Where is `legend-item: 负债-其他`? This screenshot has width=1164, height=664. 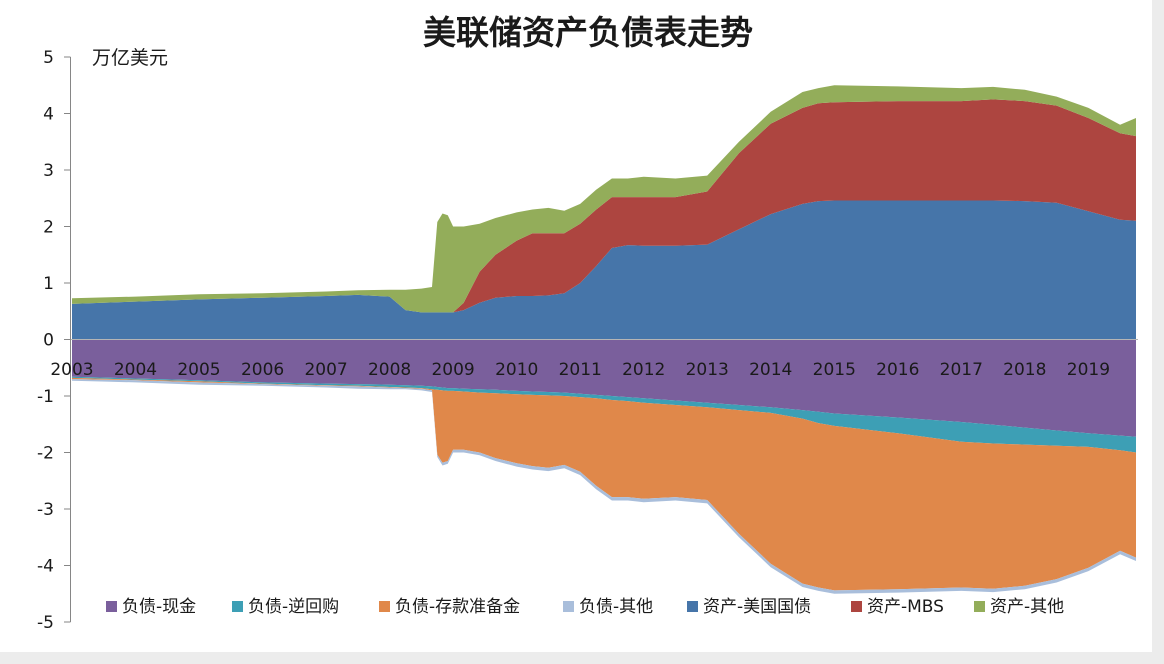
legend-item: 负债-其他 is located at coordinates (608, 607).